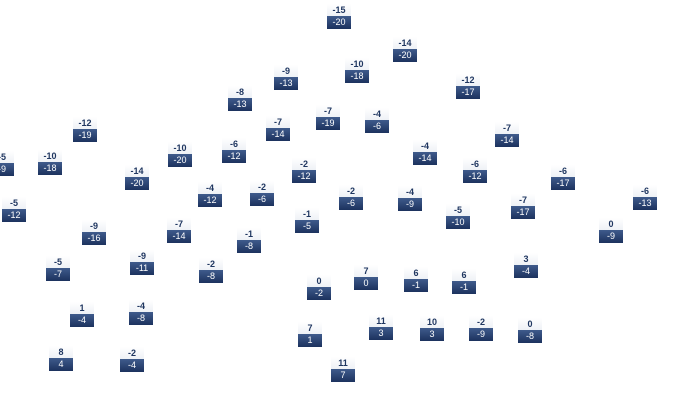 This screenshot has width=700, height=410. I want to click on tag: -4 -14, so click(425, 152).